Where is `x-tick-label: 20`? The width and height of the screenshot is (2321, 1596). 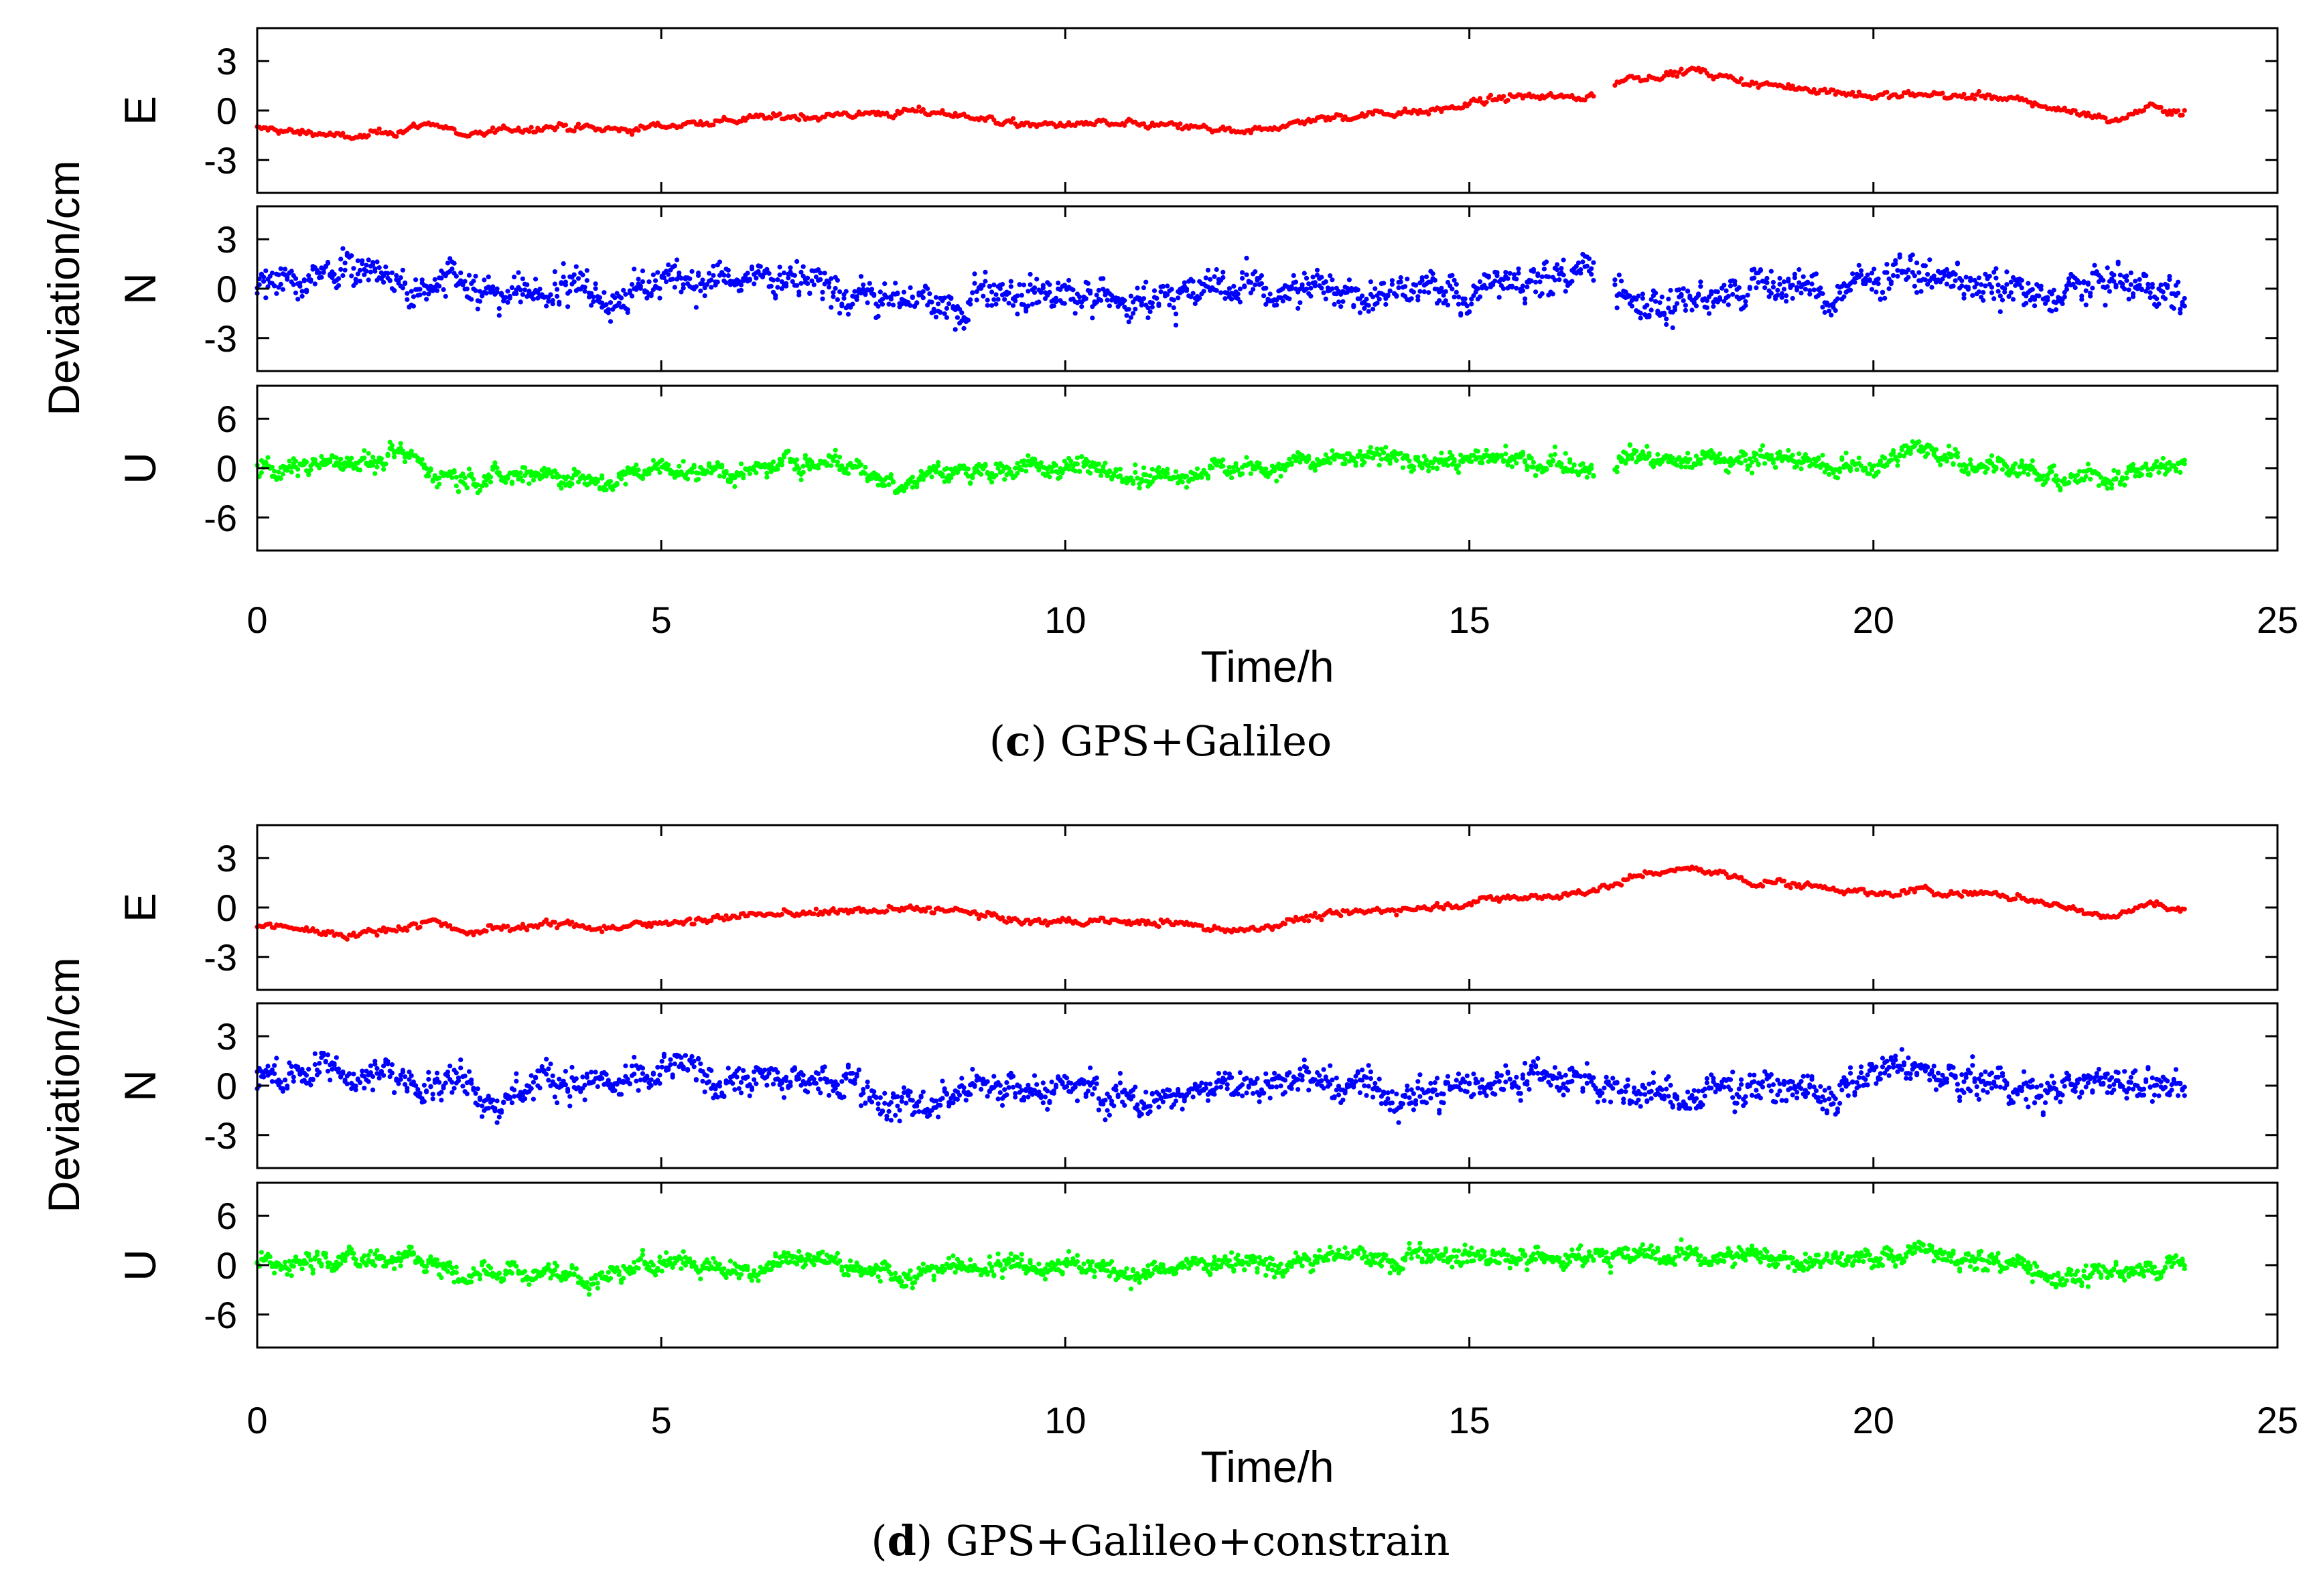 x-tick-label: 20 is located at coordinates (1873, 620).